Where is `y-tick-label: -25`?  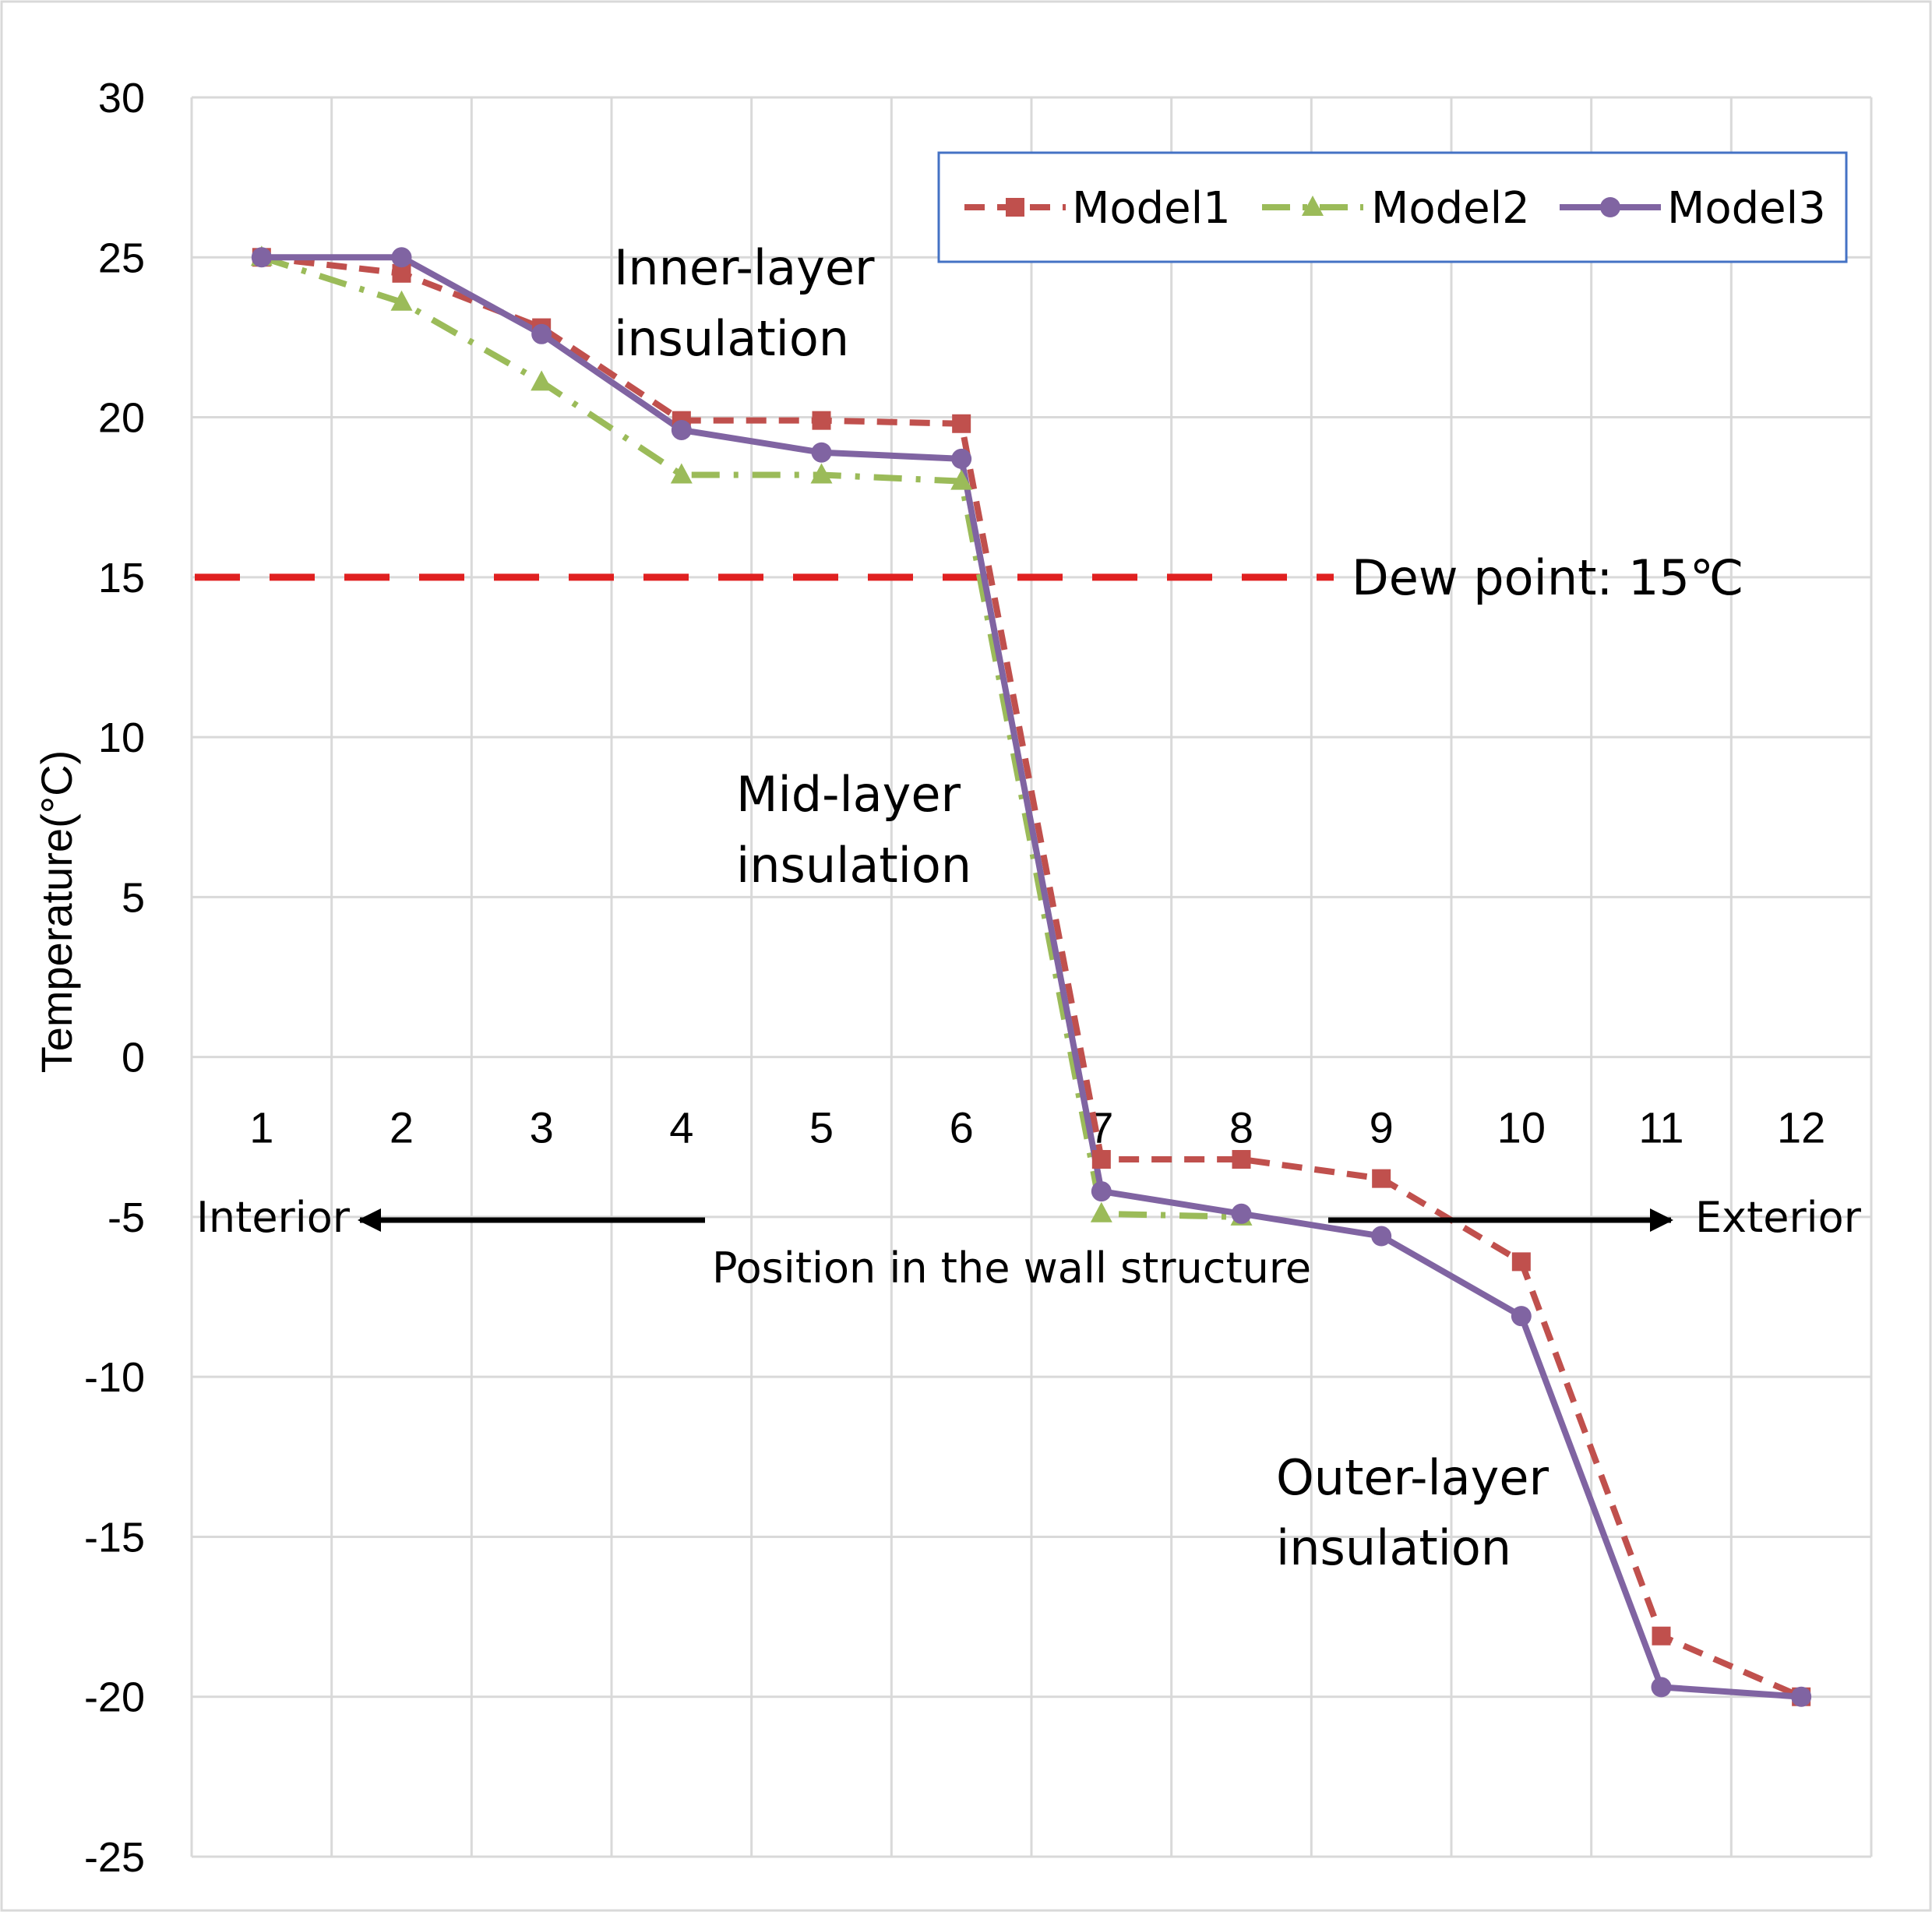 y-tick-label: -25 is located at coordinates (115, 1858).